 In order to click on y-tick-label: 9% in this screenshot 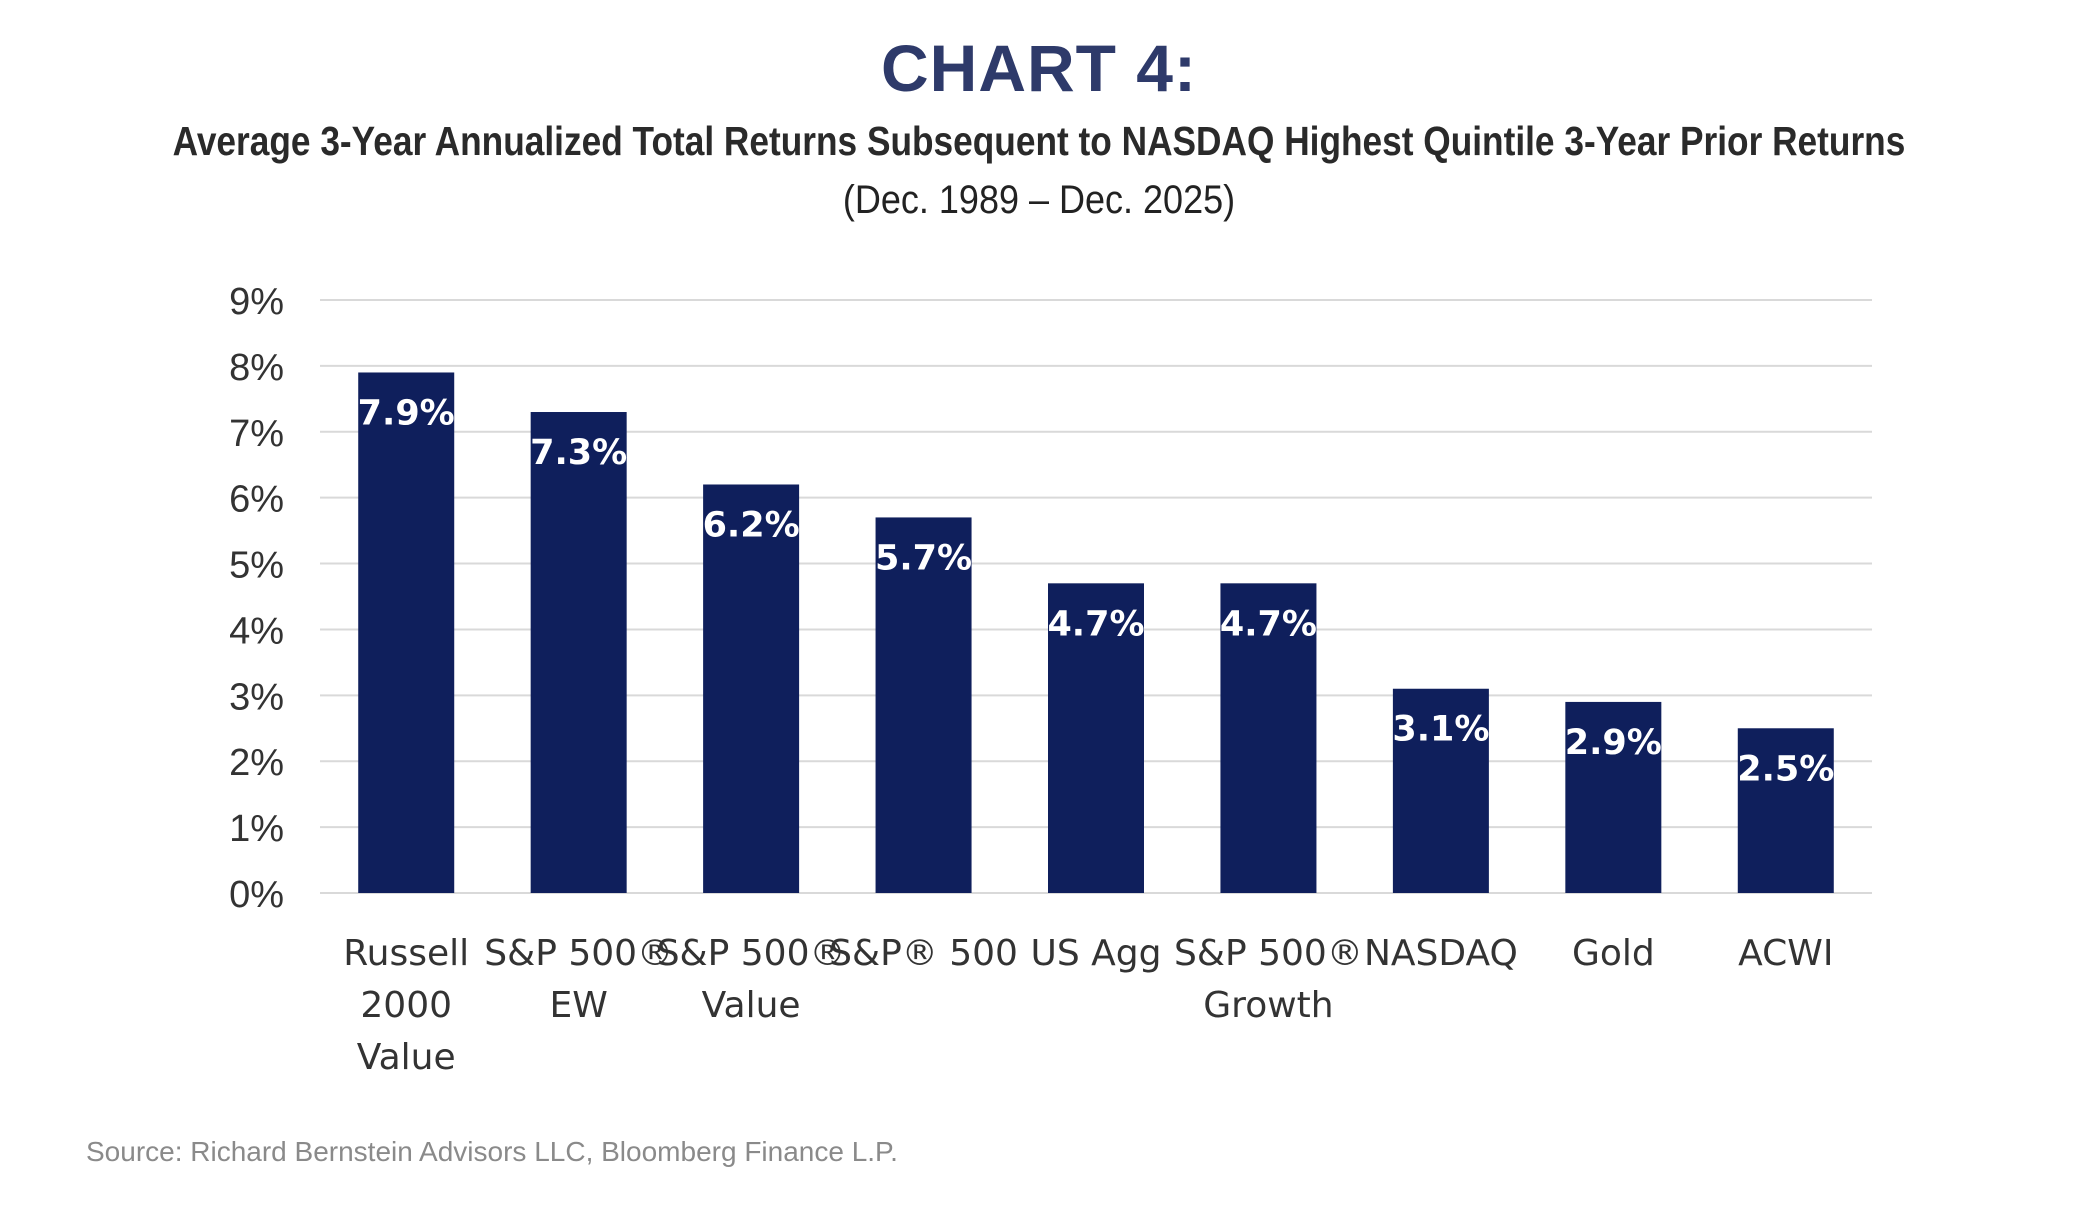, I will do `click(256, 302)`.